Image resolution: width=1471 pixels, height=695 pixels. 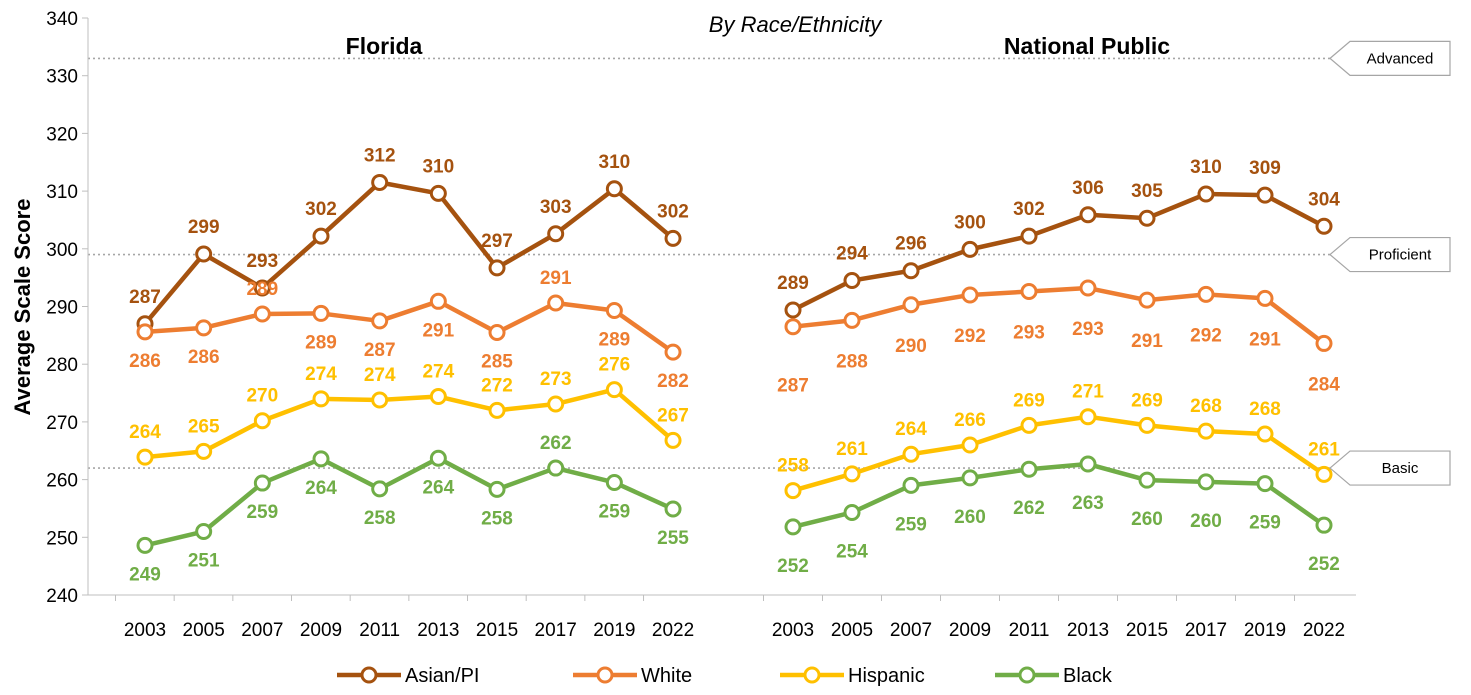 What do you see at coordinates (970, 420) in the screenshot?
I see `data-label: 266` at bounding box center [970, 420].